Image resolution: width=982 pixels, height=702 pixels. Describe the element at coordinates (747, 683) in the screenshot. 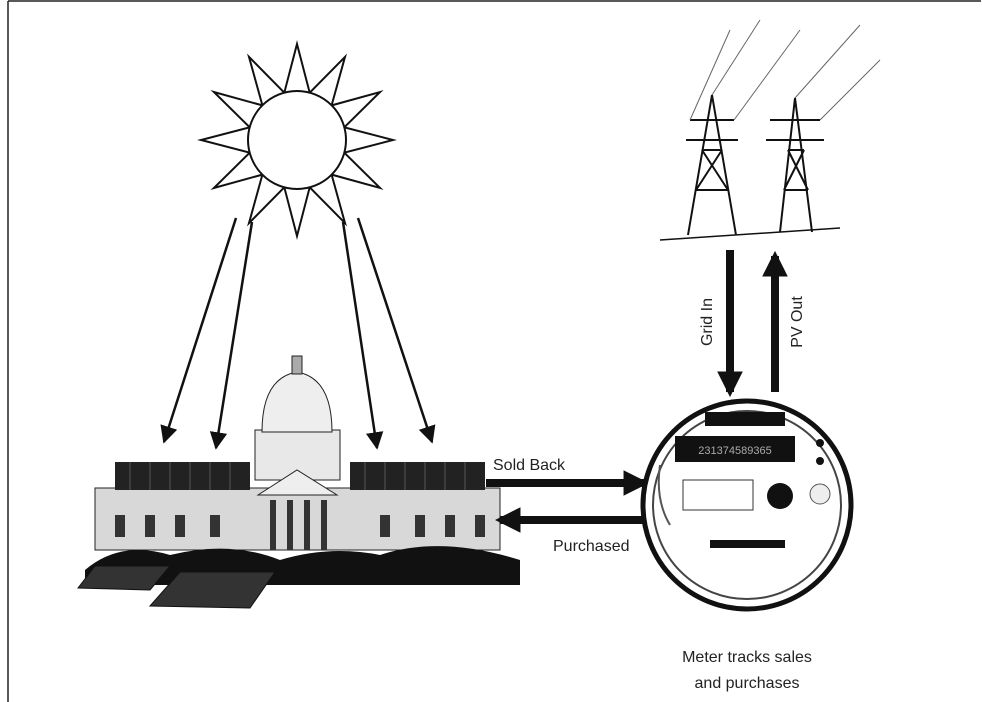

I see `meter-caption: and purchases` at that location.